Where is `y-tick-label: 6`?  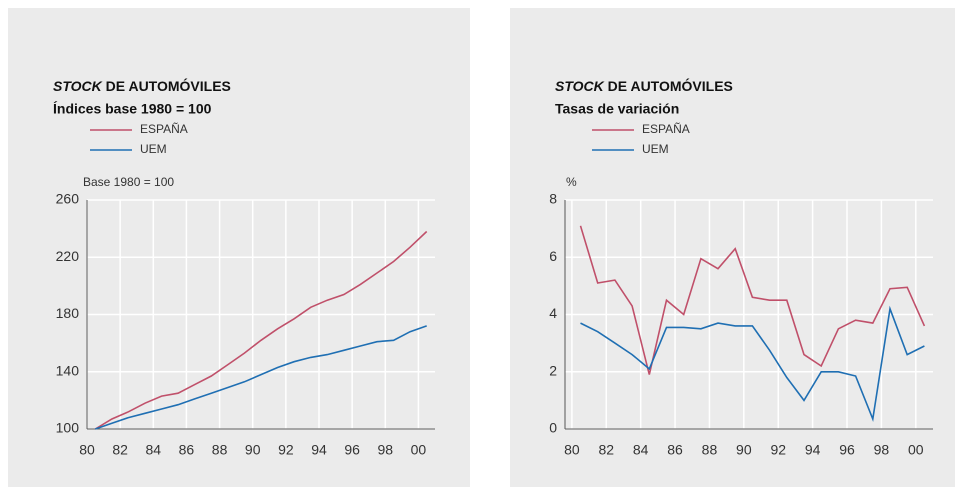 y-tick-label: 6 is located at coordinates (553, 256).